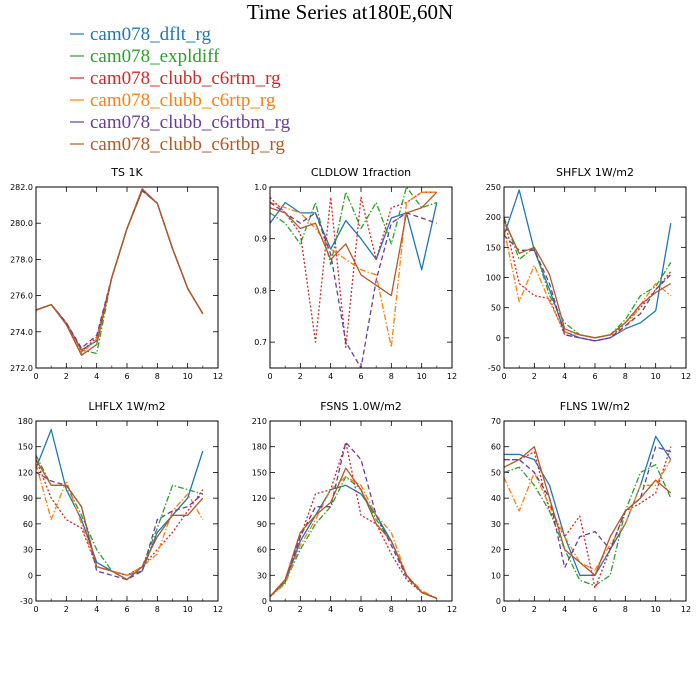 This screenshot has width=700, height=700. Describe the element at coordinates (496, 421) in the screenshot. I see `y-tick-label: 70` at that location.